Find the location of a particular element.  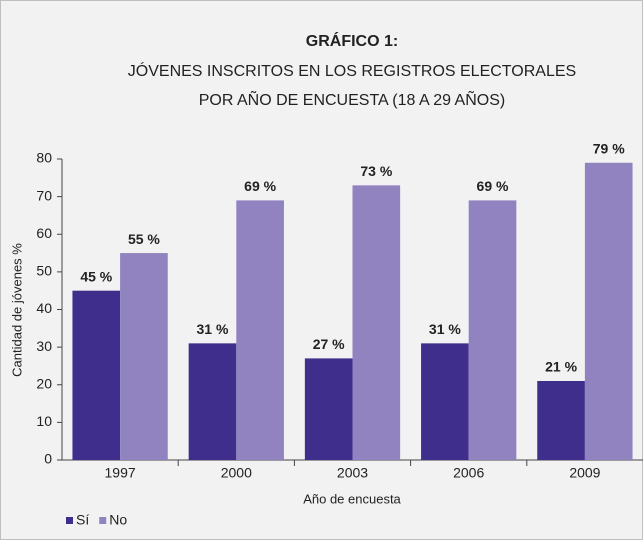

x-tick-label: 2000 is located at coordinates (236, 473).